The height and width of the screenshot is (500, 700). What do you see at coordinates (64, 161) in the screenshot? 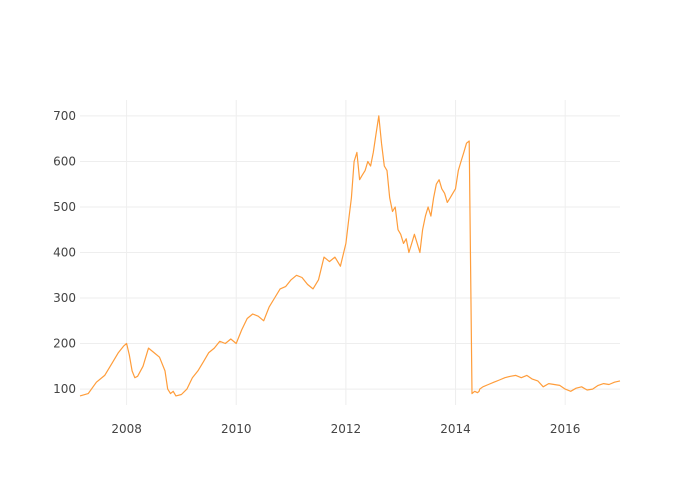
I see `y-tick-label: 600` at bounding box center [64, 161].